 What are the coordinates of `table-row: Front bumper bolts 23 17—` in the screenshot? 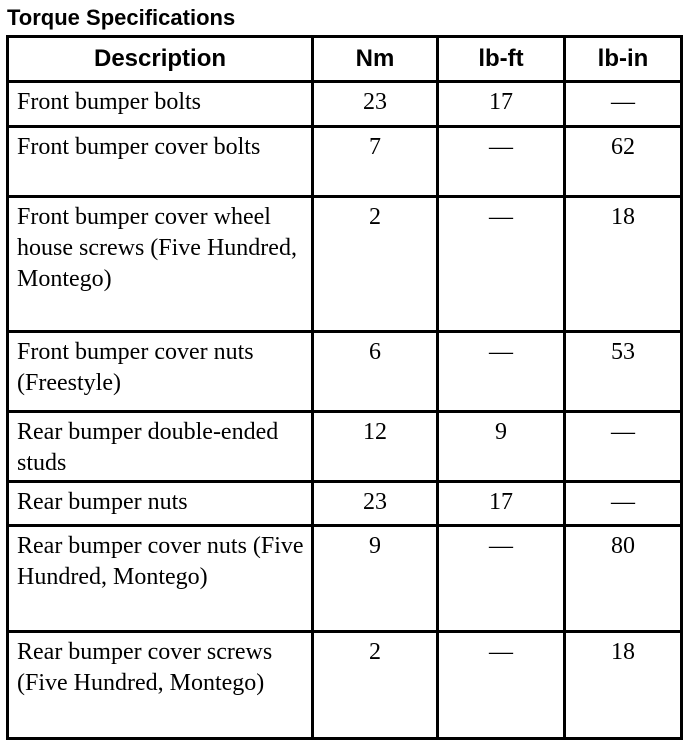 It's located at (344, 104).